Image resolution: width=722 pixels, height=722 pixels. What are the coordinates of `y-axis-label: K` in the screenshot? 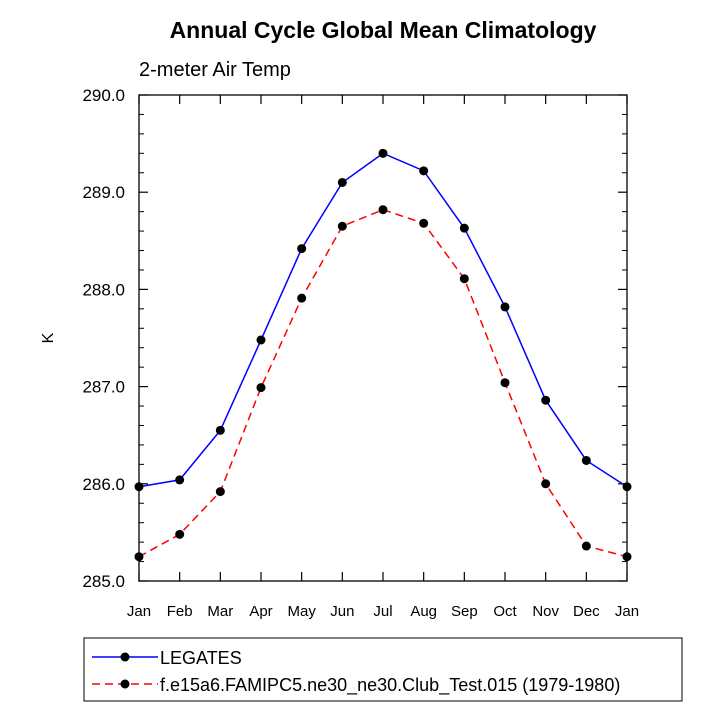 It's located at (48, 337).